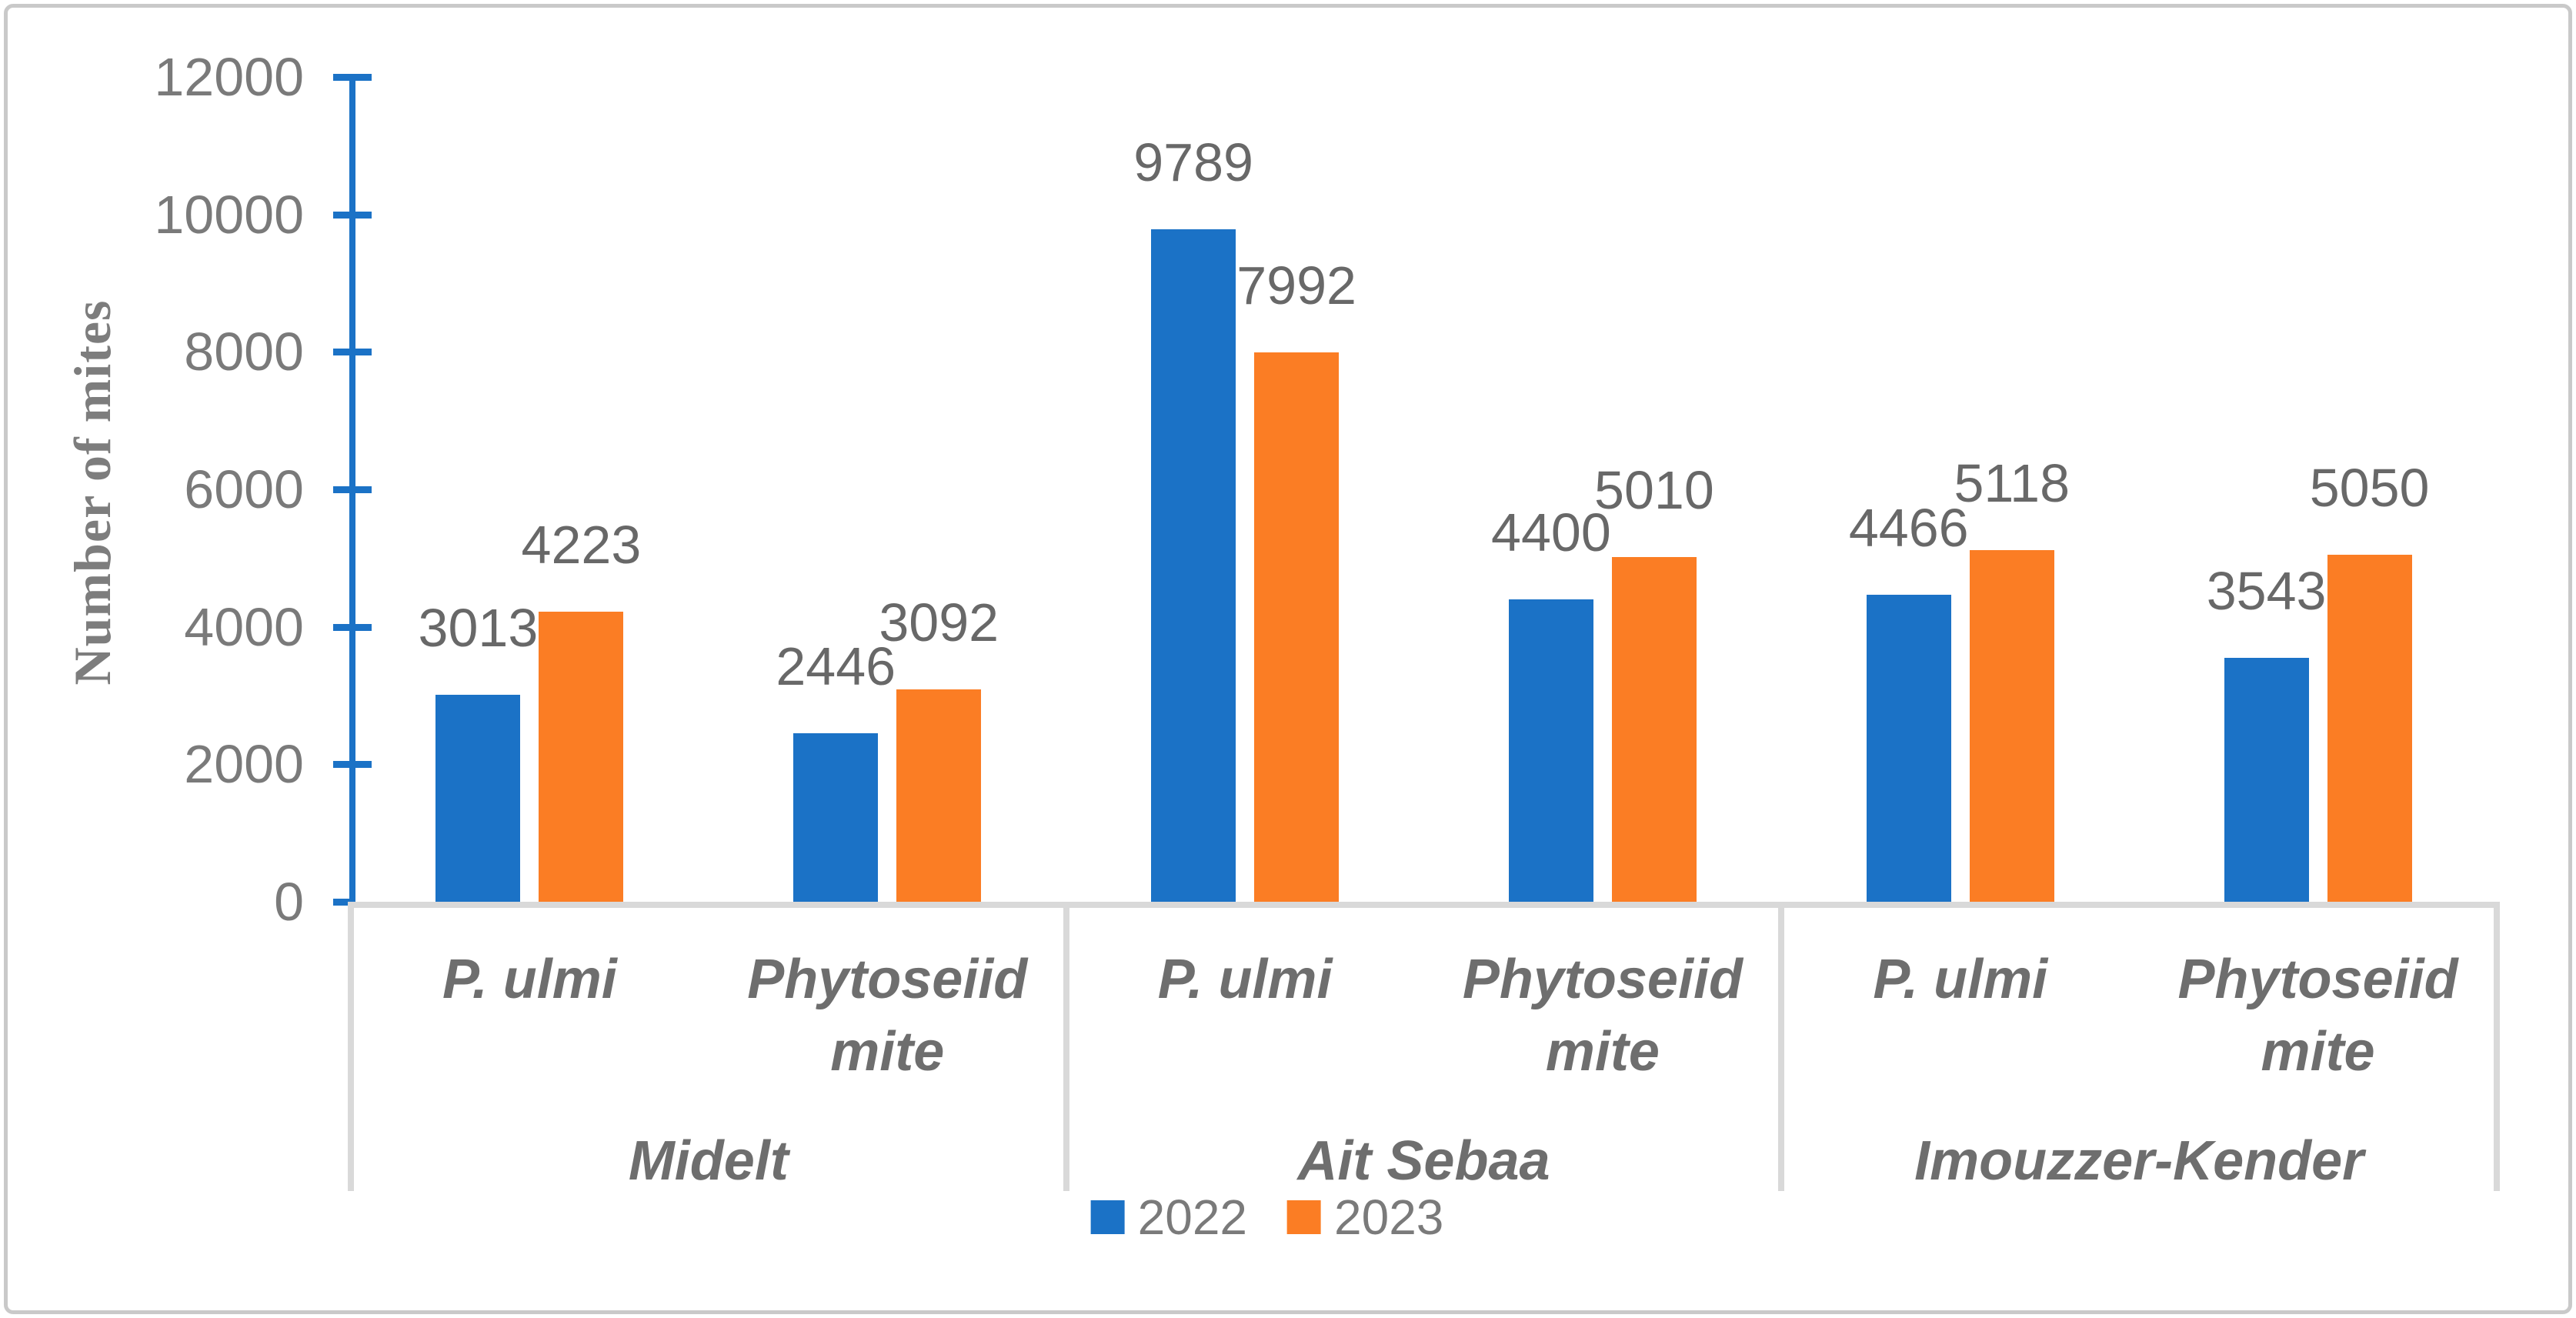  I want to click on legend-label-2022: 2022, so click(1192, 1217).